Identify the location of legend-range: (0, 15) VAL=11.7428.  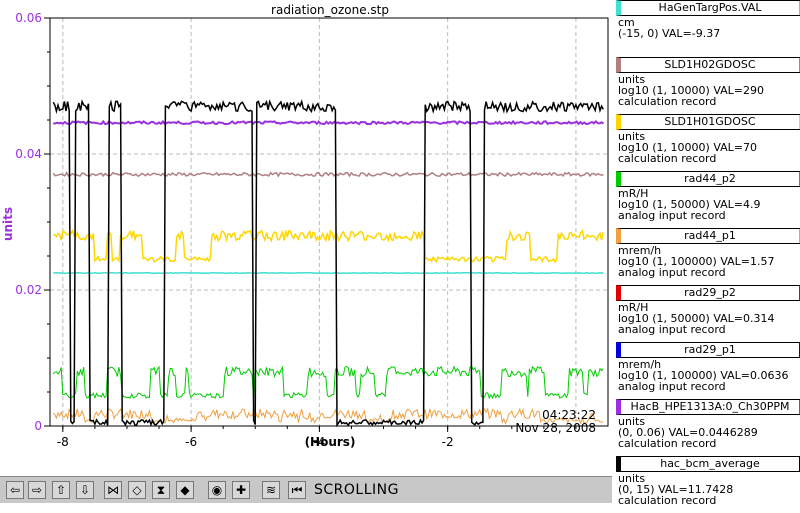
(676, 489).